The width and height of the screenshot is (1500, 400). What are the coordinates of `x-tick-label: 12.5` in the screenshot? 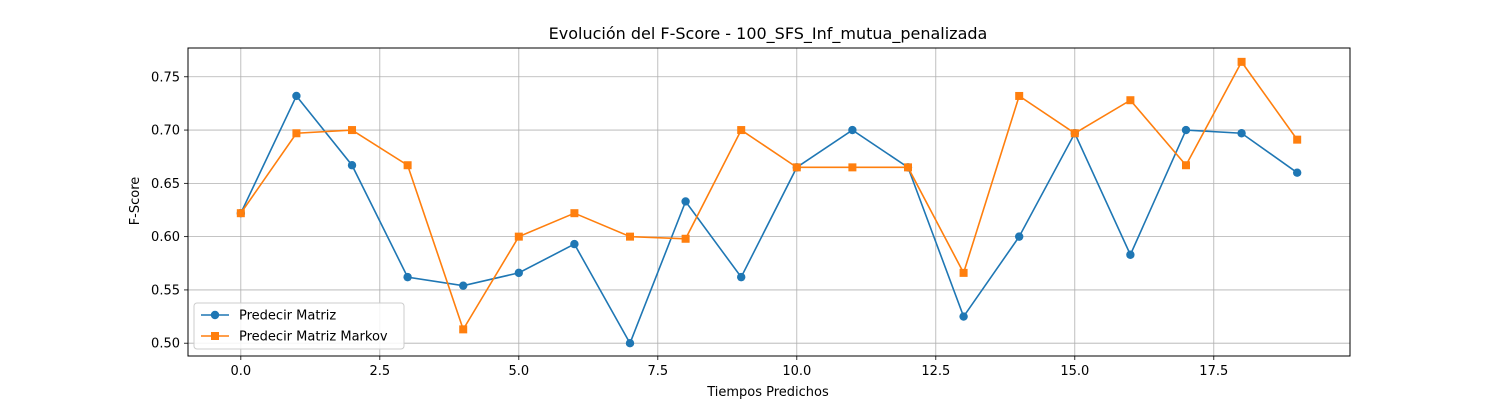 It's located at (935, 371).